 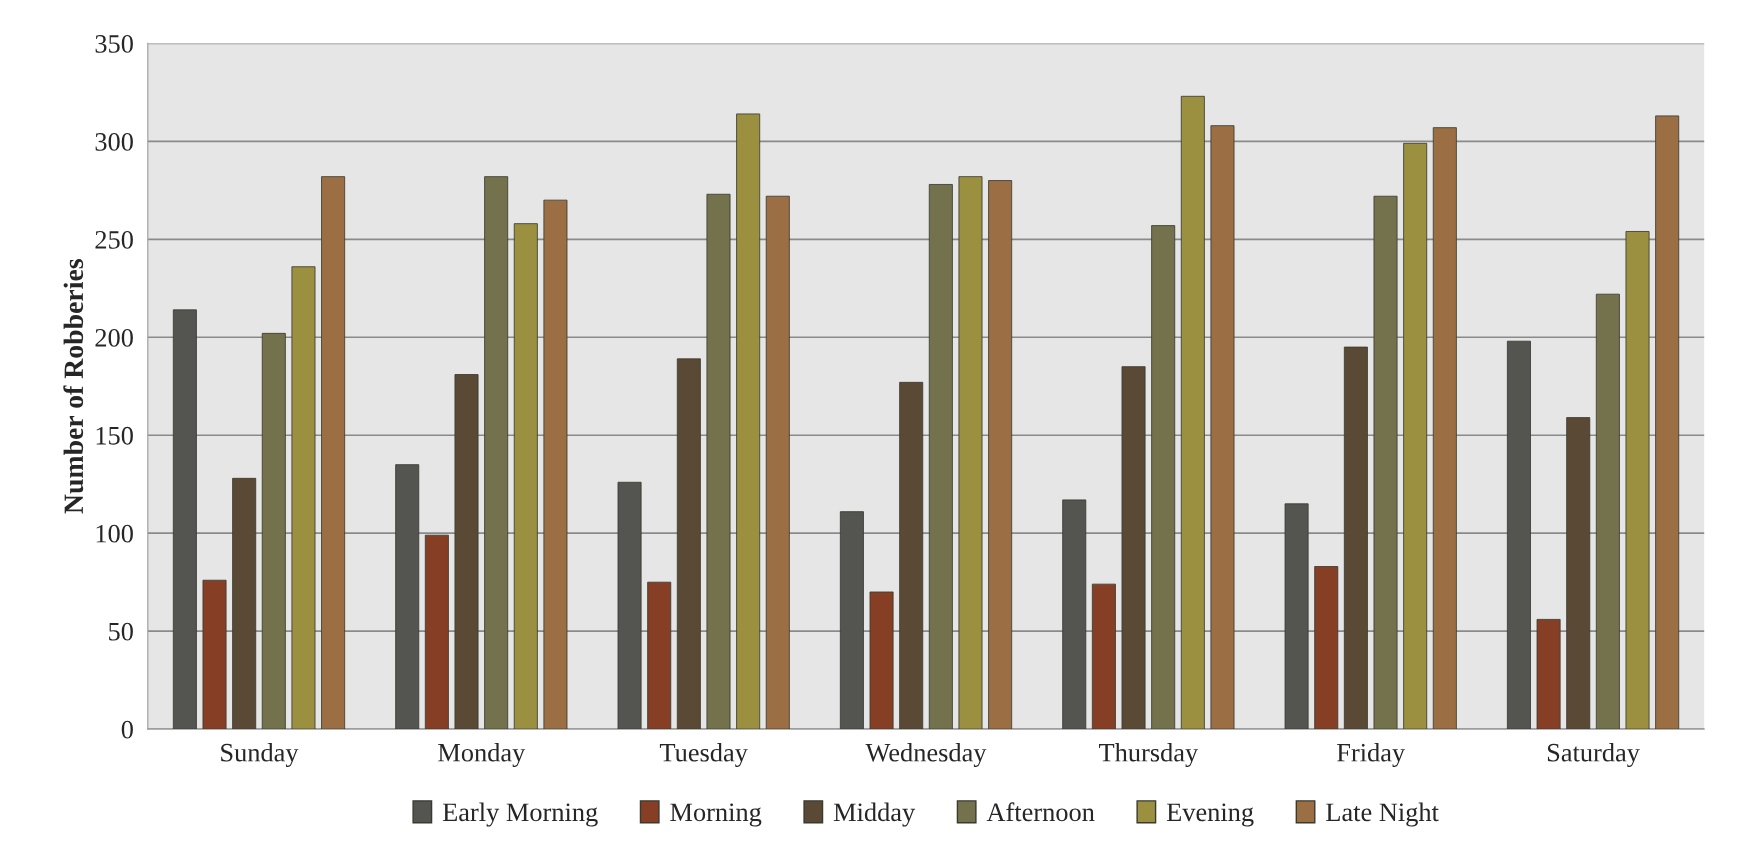 I want to click on legend-label: Evening, so click(x=1210, y=815).